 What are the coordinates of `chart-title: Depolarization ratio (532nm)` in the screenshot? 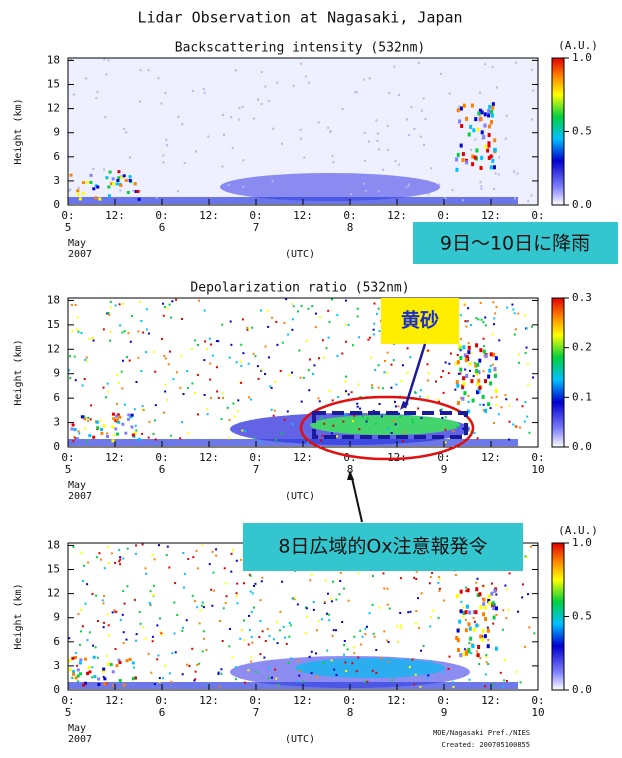 It's located at (299, 288).